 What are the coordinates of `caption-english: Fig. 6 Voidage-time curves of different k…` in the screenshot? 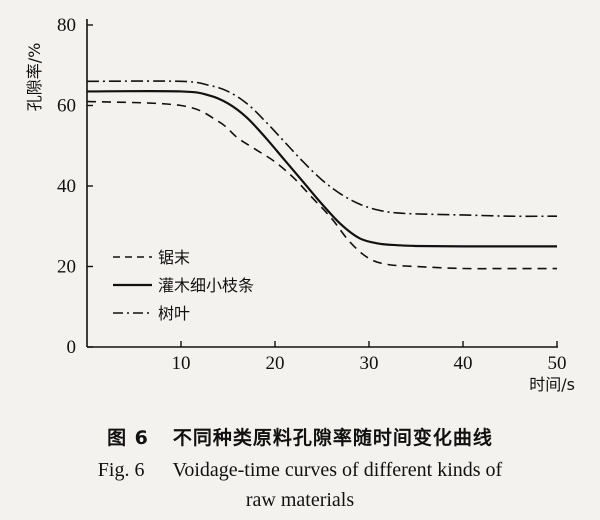 It's located at (300, 485).